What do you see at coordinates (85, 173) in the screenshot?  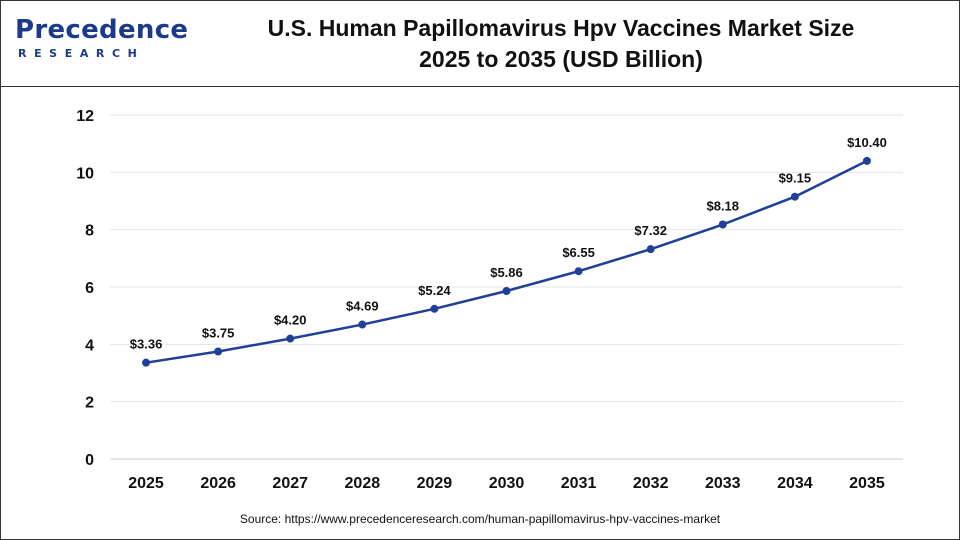 I see `y-tick-label: 10` at bounding box center [85, 173].